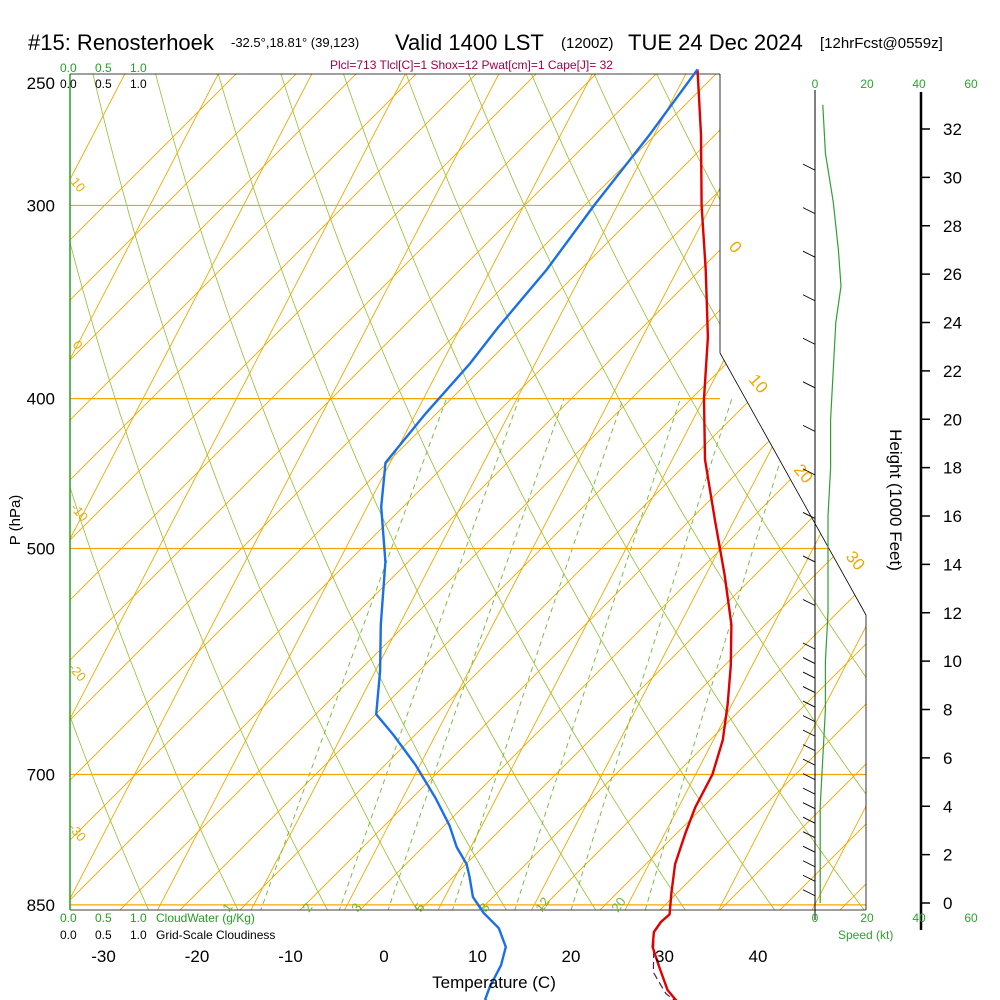 The height and width of the screenshot is (1000, 1000). I want to click on height-axis-label: Height (1000 Feet), so click(895, 500).